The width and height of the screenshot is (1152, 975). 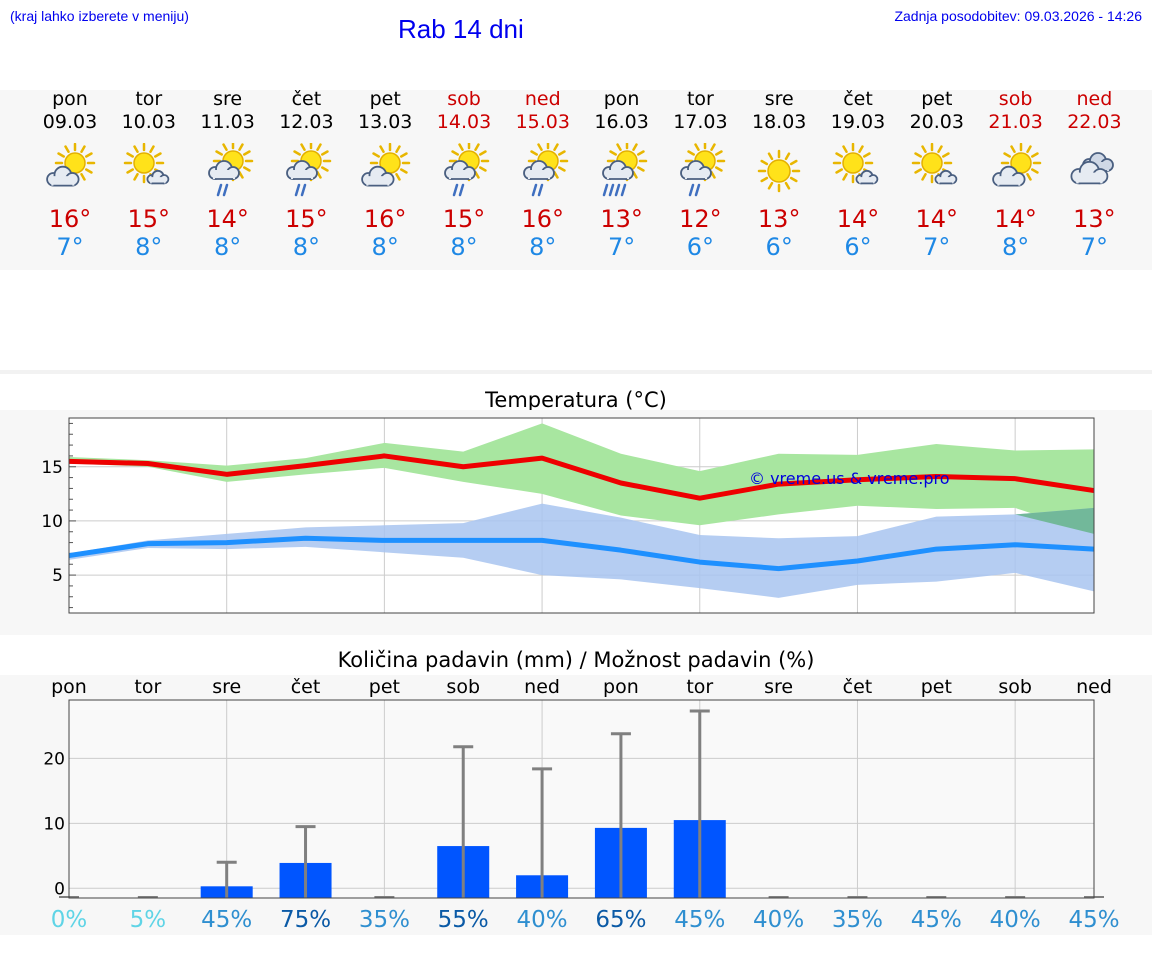 I want to click on temp-min: 6°, so click(x=700, y=247).